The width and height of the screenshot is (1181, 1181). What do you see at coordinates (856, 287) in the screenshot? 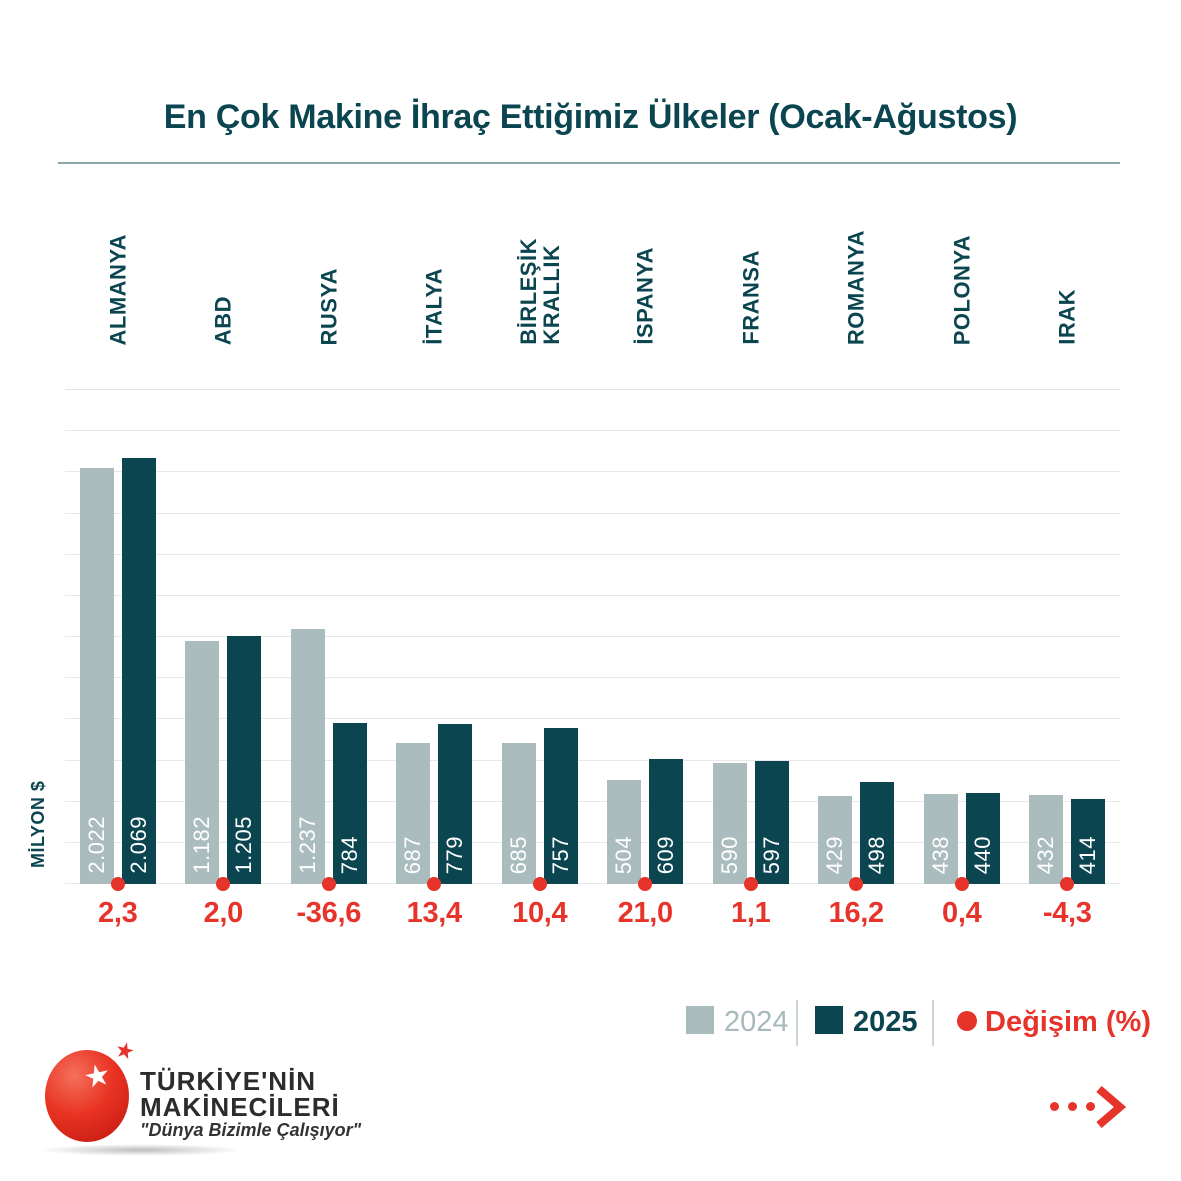
I see `category-label: ROMANYA` at bounding box center [856, 287].